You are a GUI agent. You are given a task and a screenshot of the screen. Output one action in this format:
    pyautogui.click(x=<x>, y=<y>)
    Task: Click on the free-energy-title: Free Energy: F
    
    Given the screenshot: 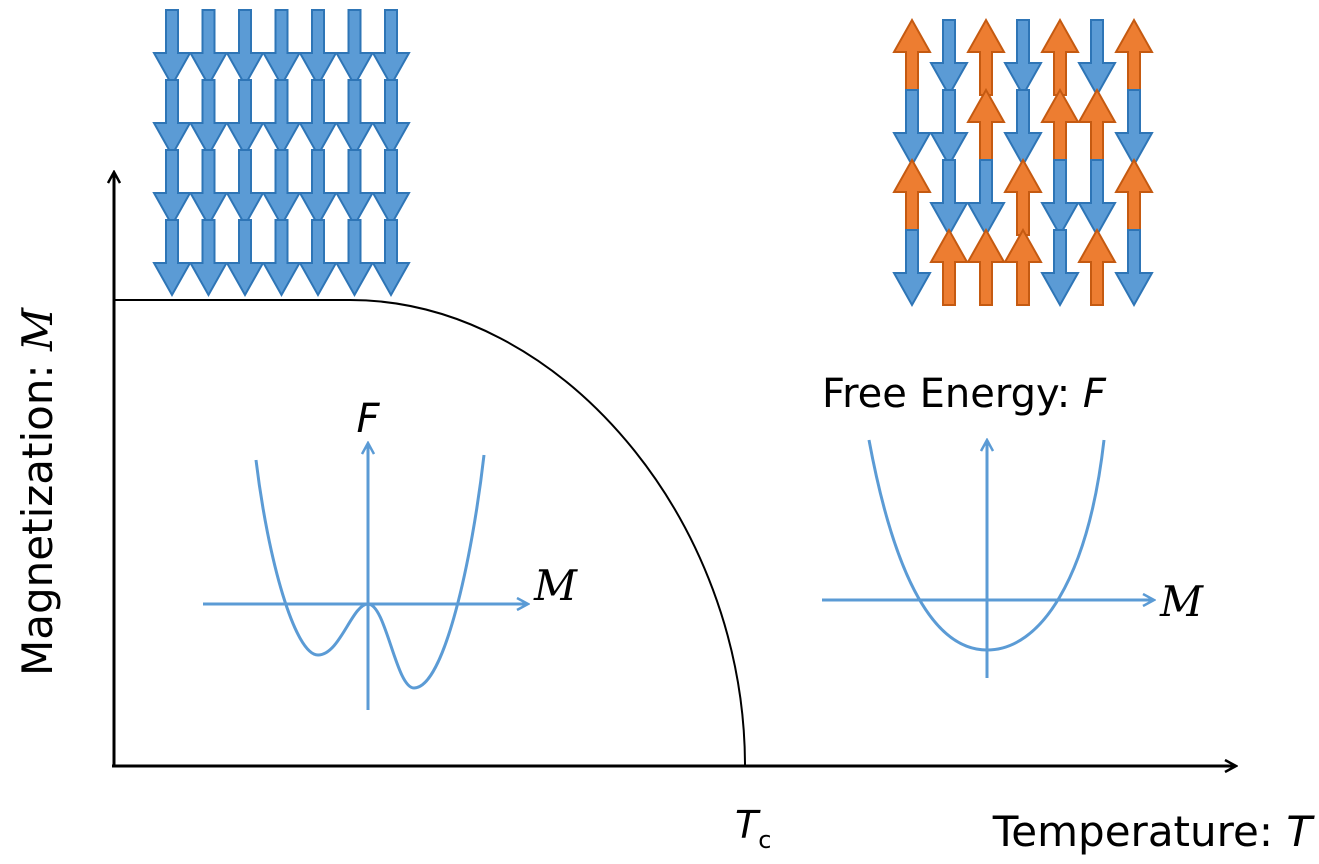 What is the action you would take?
    pyautogui.click(x=964, y=394)
    